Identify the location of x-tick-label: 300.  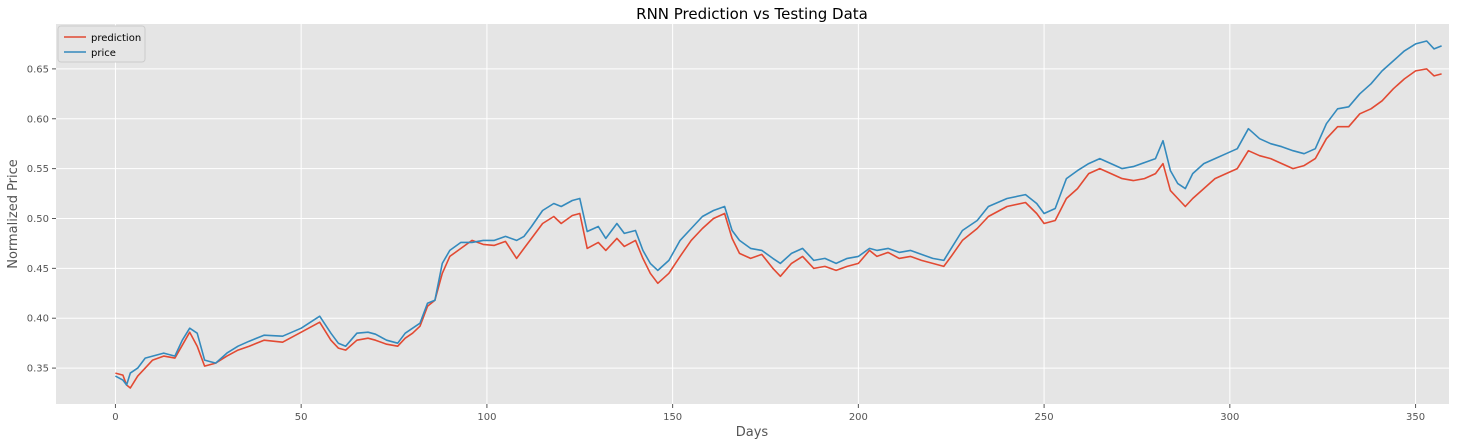
(1229, 417).